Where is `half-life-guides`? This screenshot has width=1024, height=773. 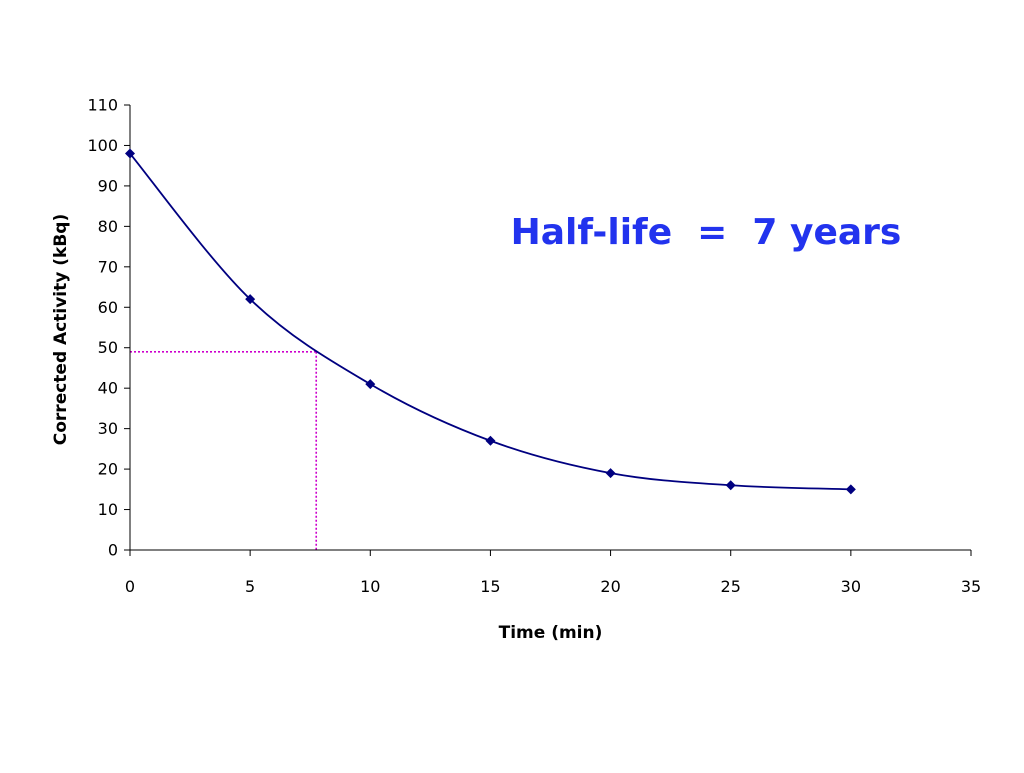
half-life-guides is located at coordinates (224, 450).